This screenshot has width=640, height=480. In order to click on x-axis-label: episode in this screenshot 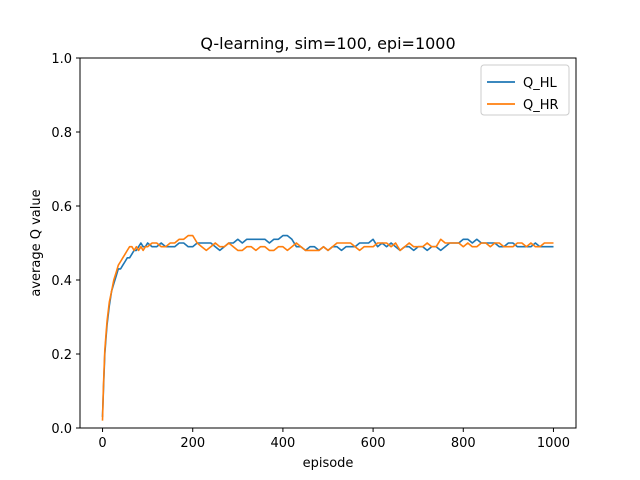, I will do `click(328, 463)`.